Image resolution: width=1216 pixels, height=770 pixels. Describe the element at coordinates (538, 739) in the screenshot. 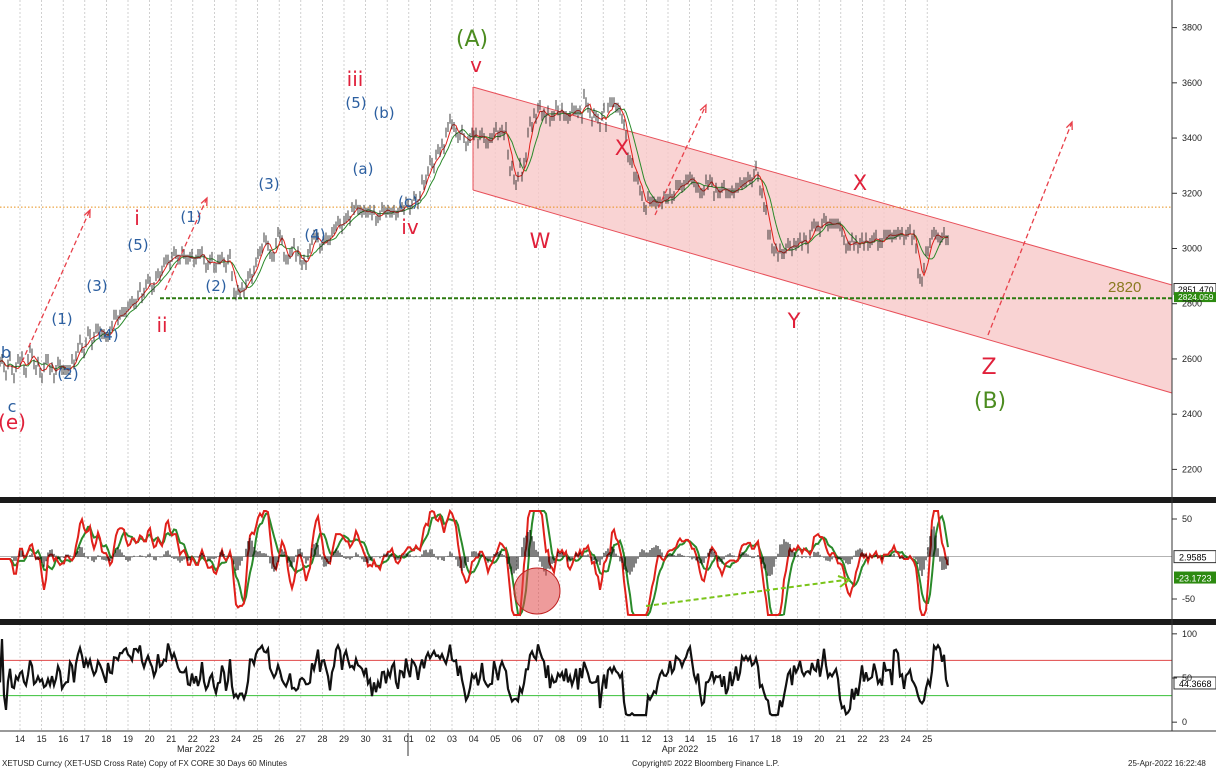

I see `x-tick-label: 07` at that location.